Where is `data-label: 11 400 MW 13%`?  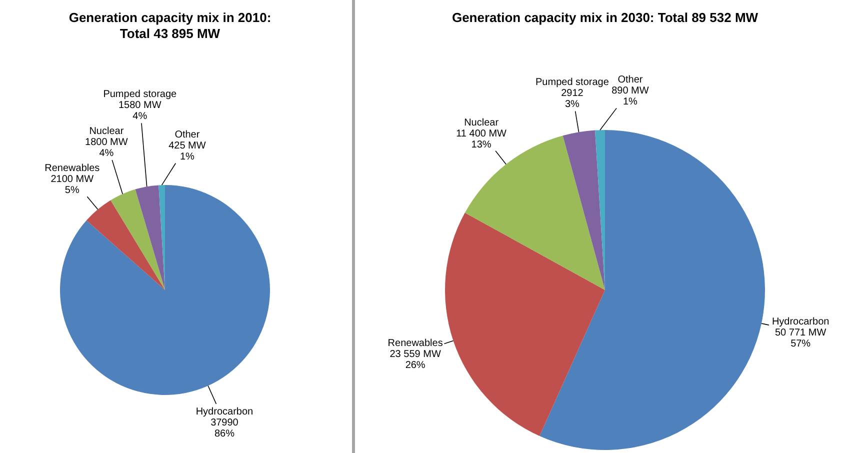 data-label: 11 400 MW 13% is located at coordinates (482, 139).